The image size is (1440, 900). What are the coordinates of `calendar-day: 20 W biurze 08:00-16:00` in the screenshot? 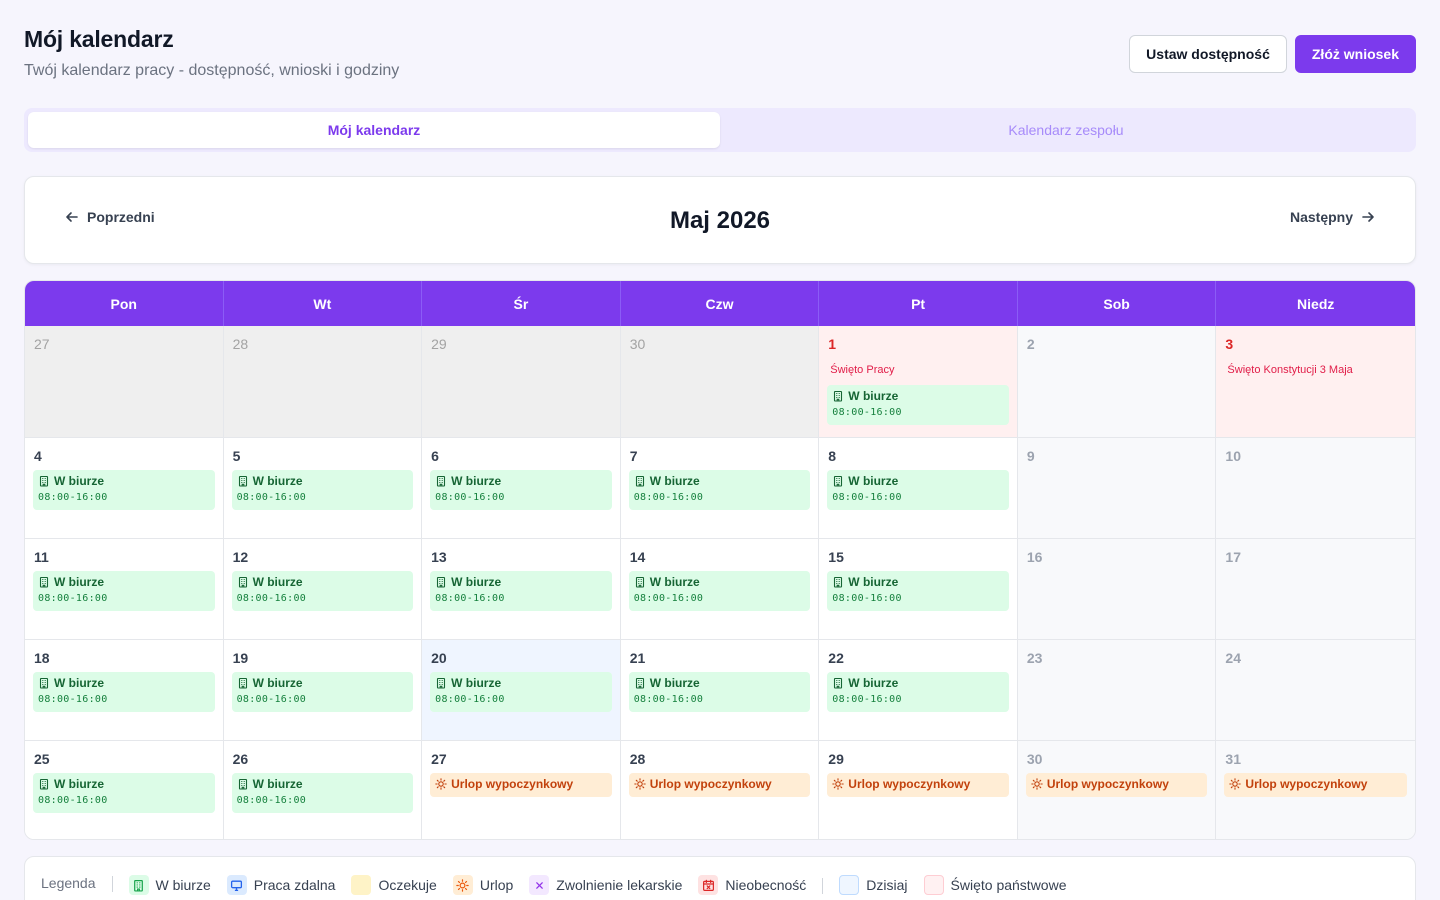 It's located at (521, 690).